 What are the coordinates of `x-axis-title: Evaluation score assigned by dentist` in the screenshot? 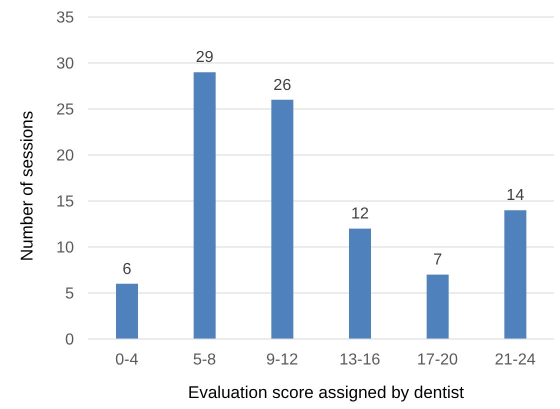 It's located at (326, 392).